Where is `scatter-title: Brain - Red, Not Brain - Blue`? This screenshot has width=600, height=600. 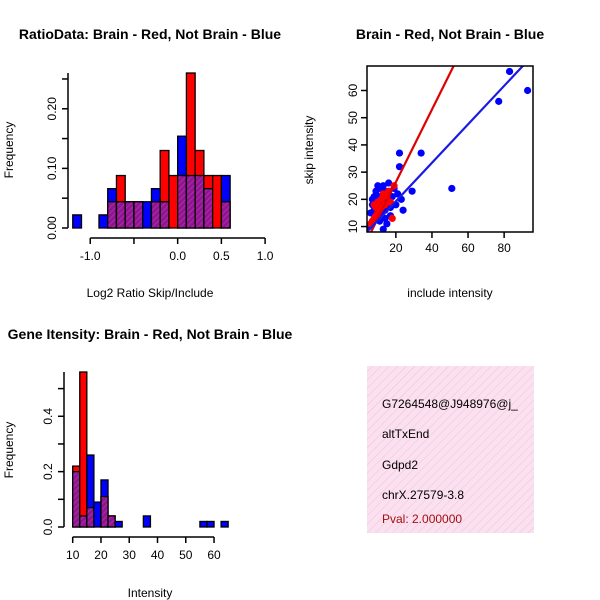
scatter-title: Brain - Red, Not Brain - Blue is located at coordinates (450, 34).